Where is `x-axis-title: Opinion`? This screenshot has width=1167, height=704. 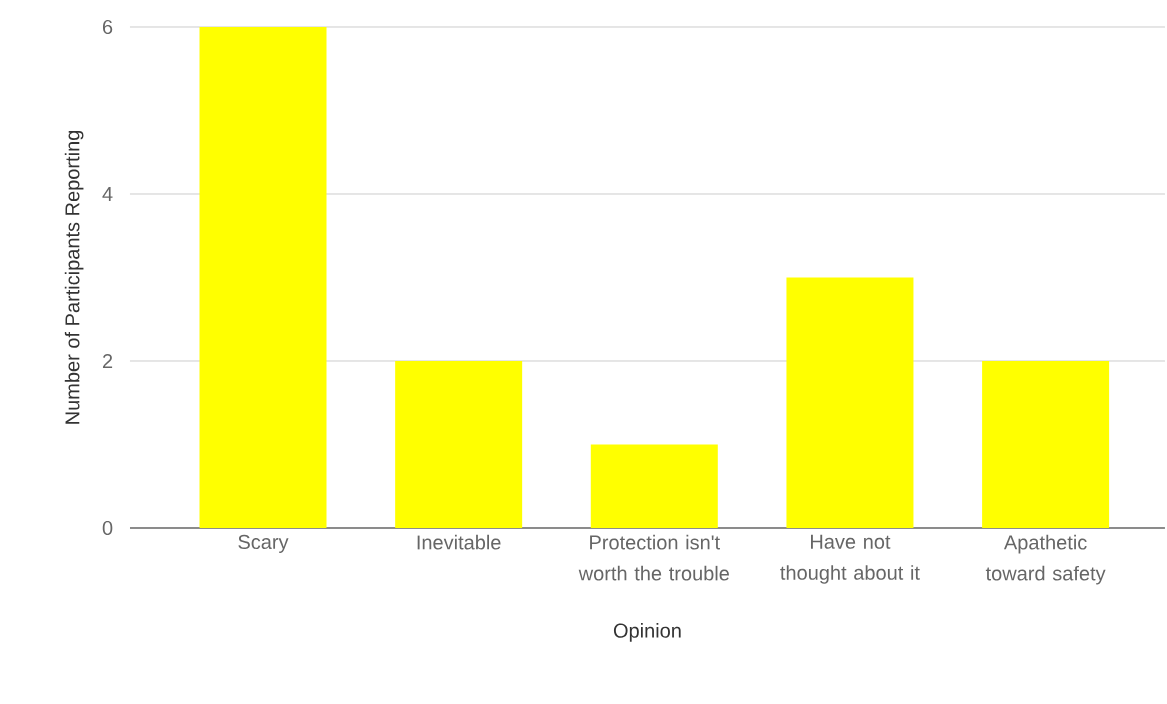
x-axis-title: Opinion is located at coordinates (647, 632).